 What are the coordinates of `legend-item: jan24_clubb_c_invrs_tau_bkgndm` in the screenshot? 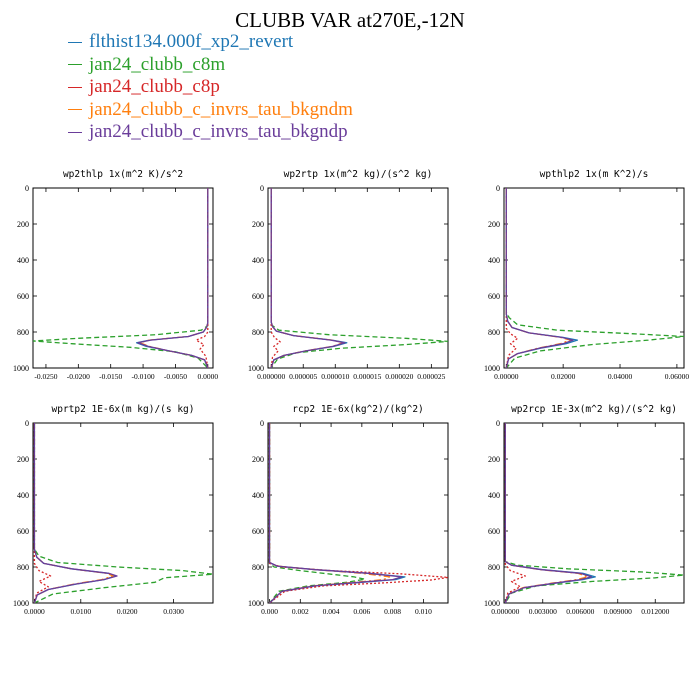 It's located at (210, 110).